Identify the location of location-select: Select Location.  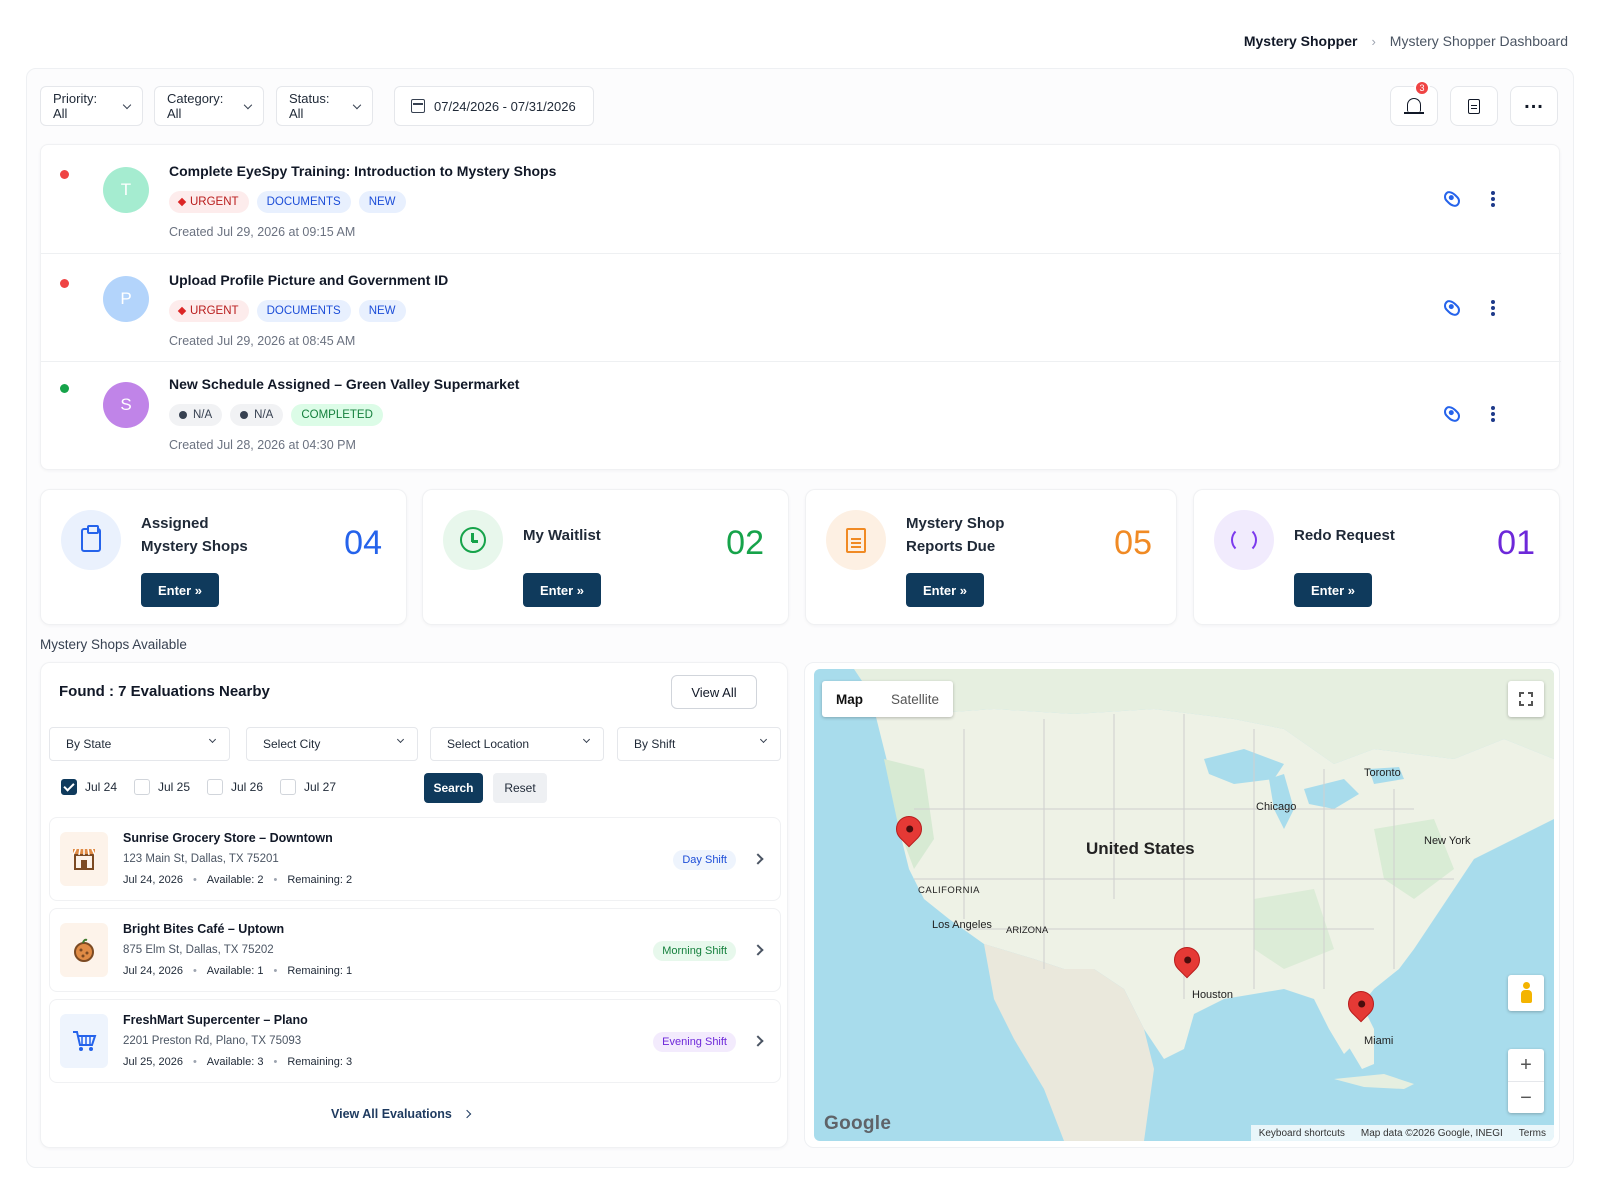
(517, 744).